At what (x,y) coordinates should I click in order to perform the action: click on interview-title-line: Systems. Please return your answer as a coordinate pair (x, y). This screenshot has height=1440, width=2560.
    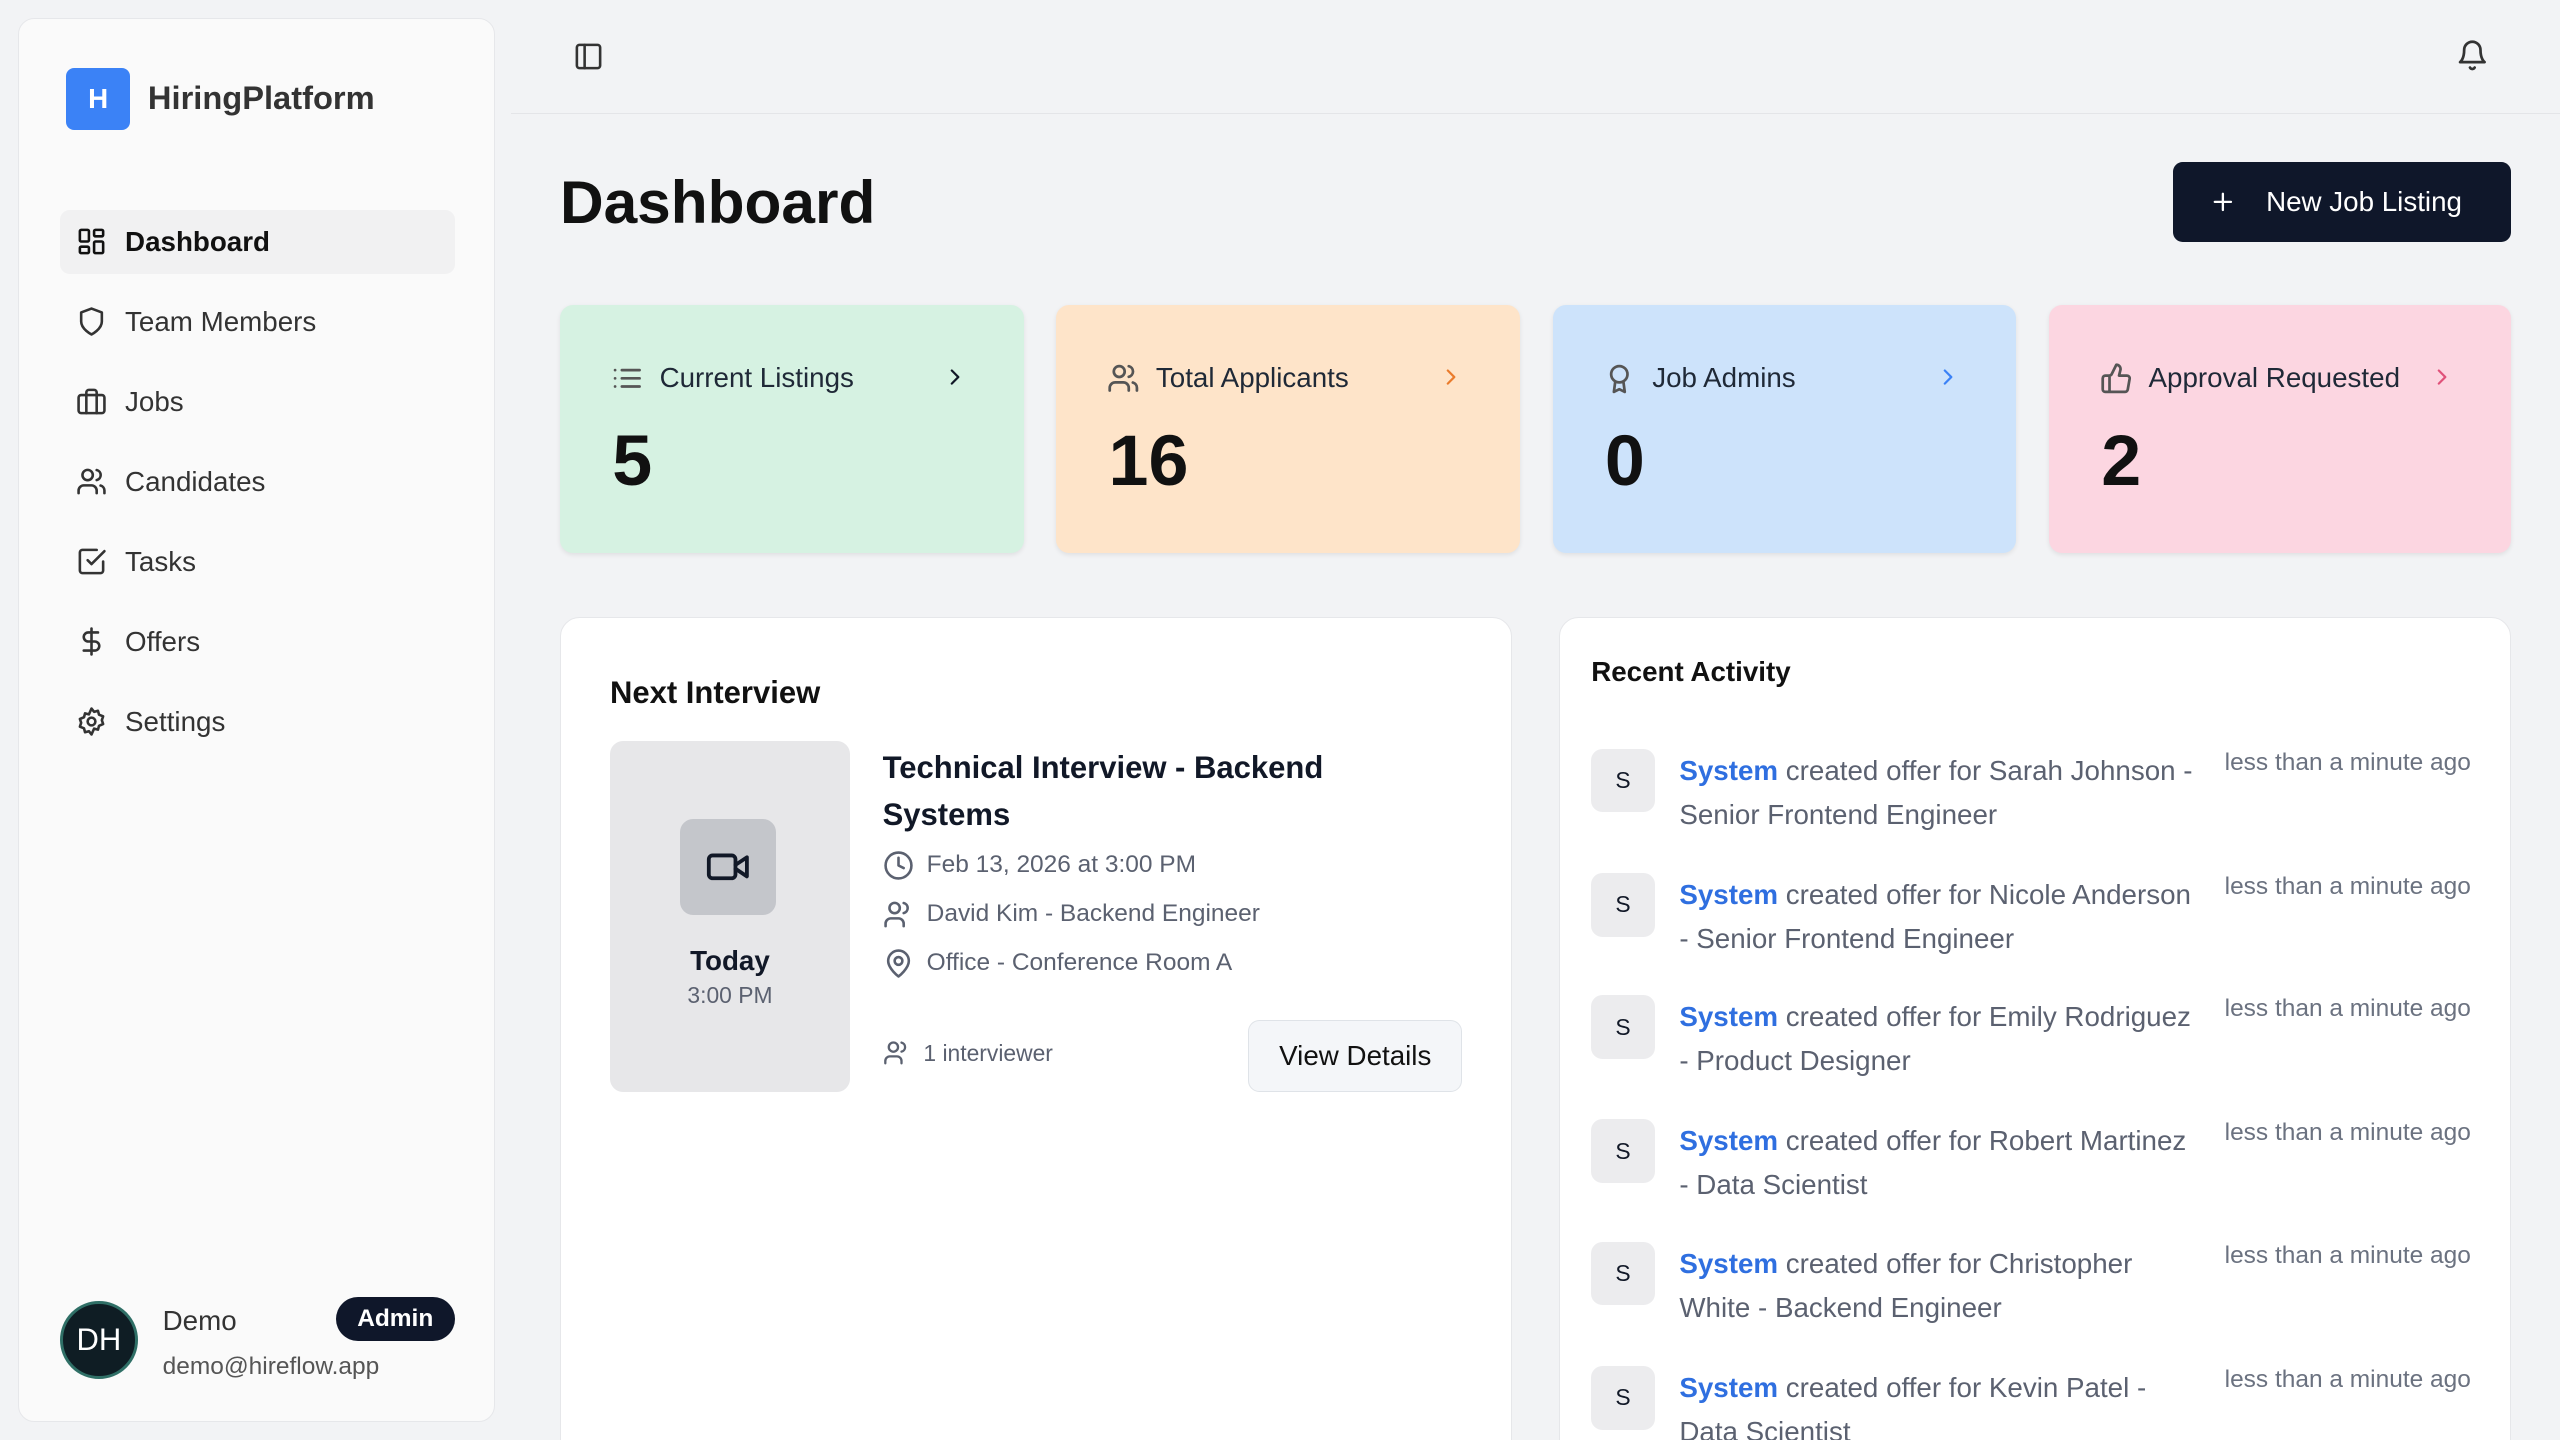
    Looking at the image, I should click on (946, 815).